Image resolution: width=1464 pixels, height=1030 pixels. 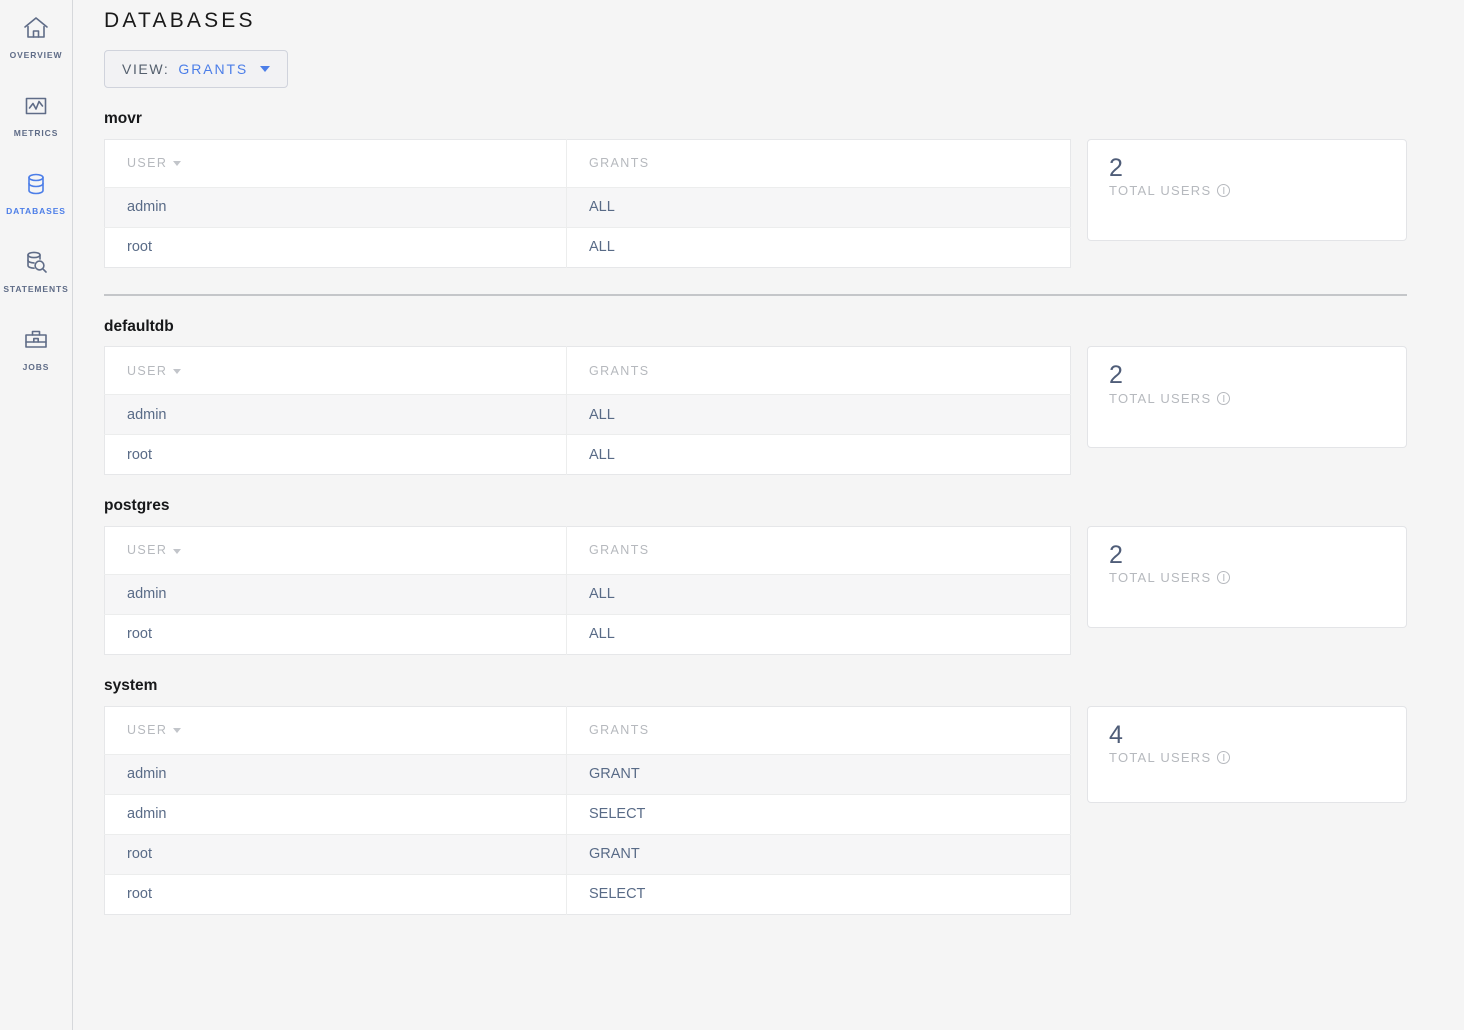 I want to click on sidebar-item-metrics: METRICS, so click(x=36, y=121).